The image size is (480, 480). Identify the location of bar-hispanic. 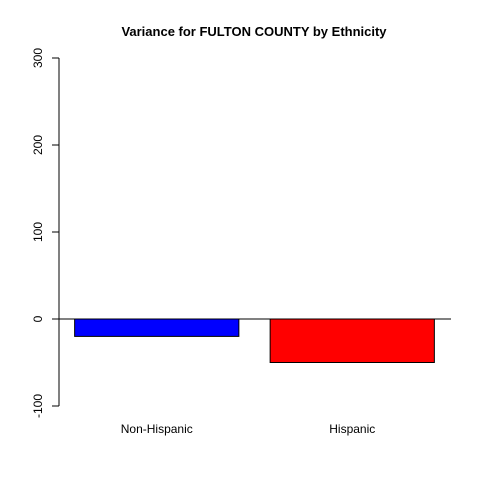
(352, 340).